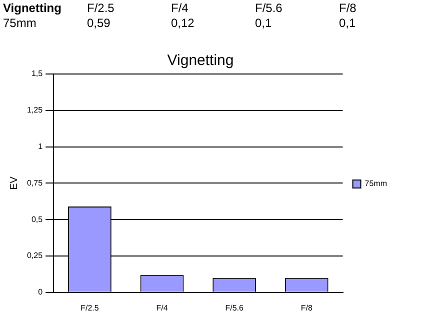  I want to click on category-label: F/8, so click(347, 7).